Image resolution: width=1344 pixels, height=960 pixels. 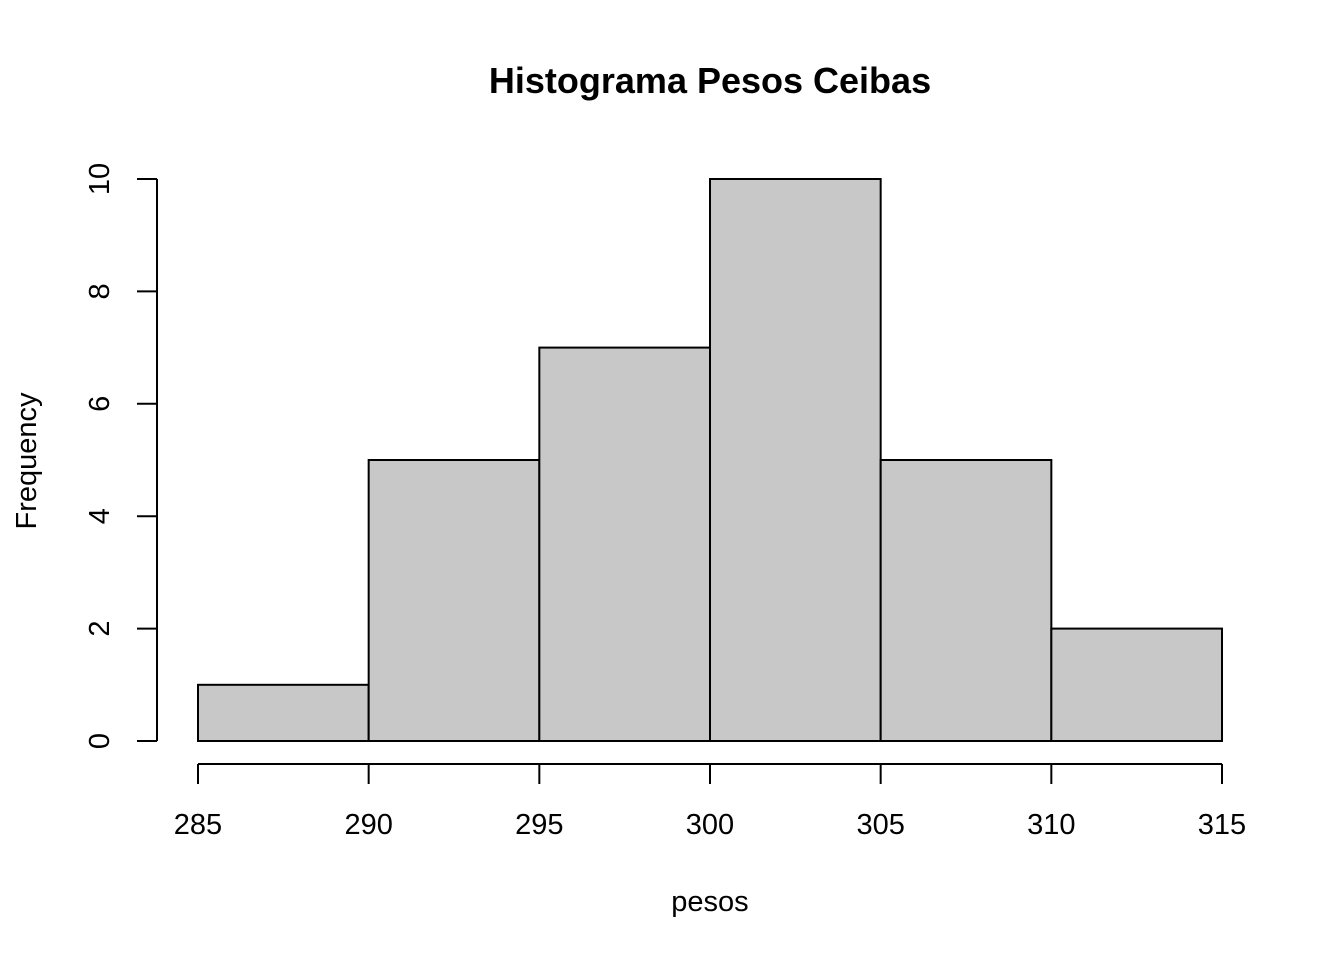 I want to click on y-tick-label: 8, so click(x=100, y=291).